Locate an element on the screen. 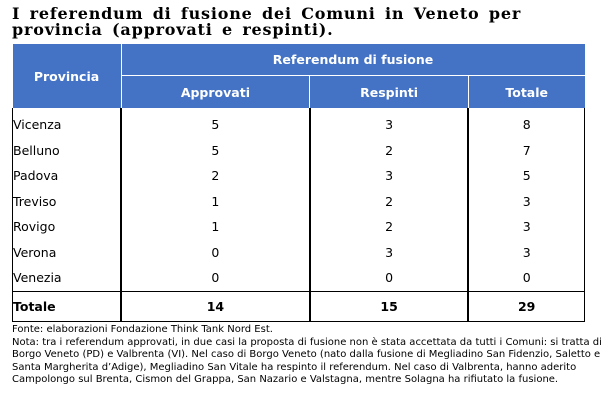 This screenshot has width=611, height=414. cell-provincia: Padova is located at coordinates (66, 176).